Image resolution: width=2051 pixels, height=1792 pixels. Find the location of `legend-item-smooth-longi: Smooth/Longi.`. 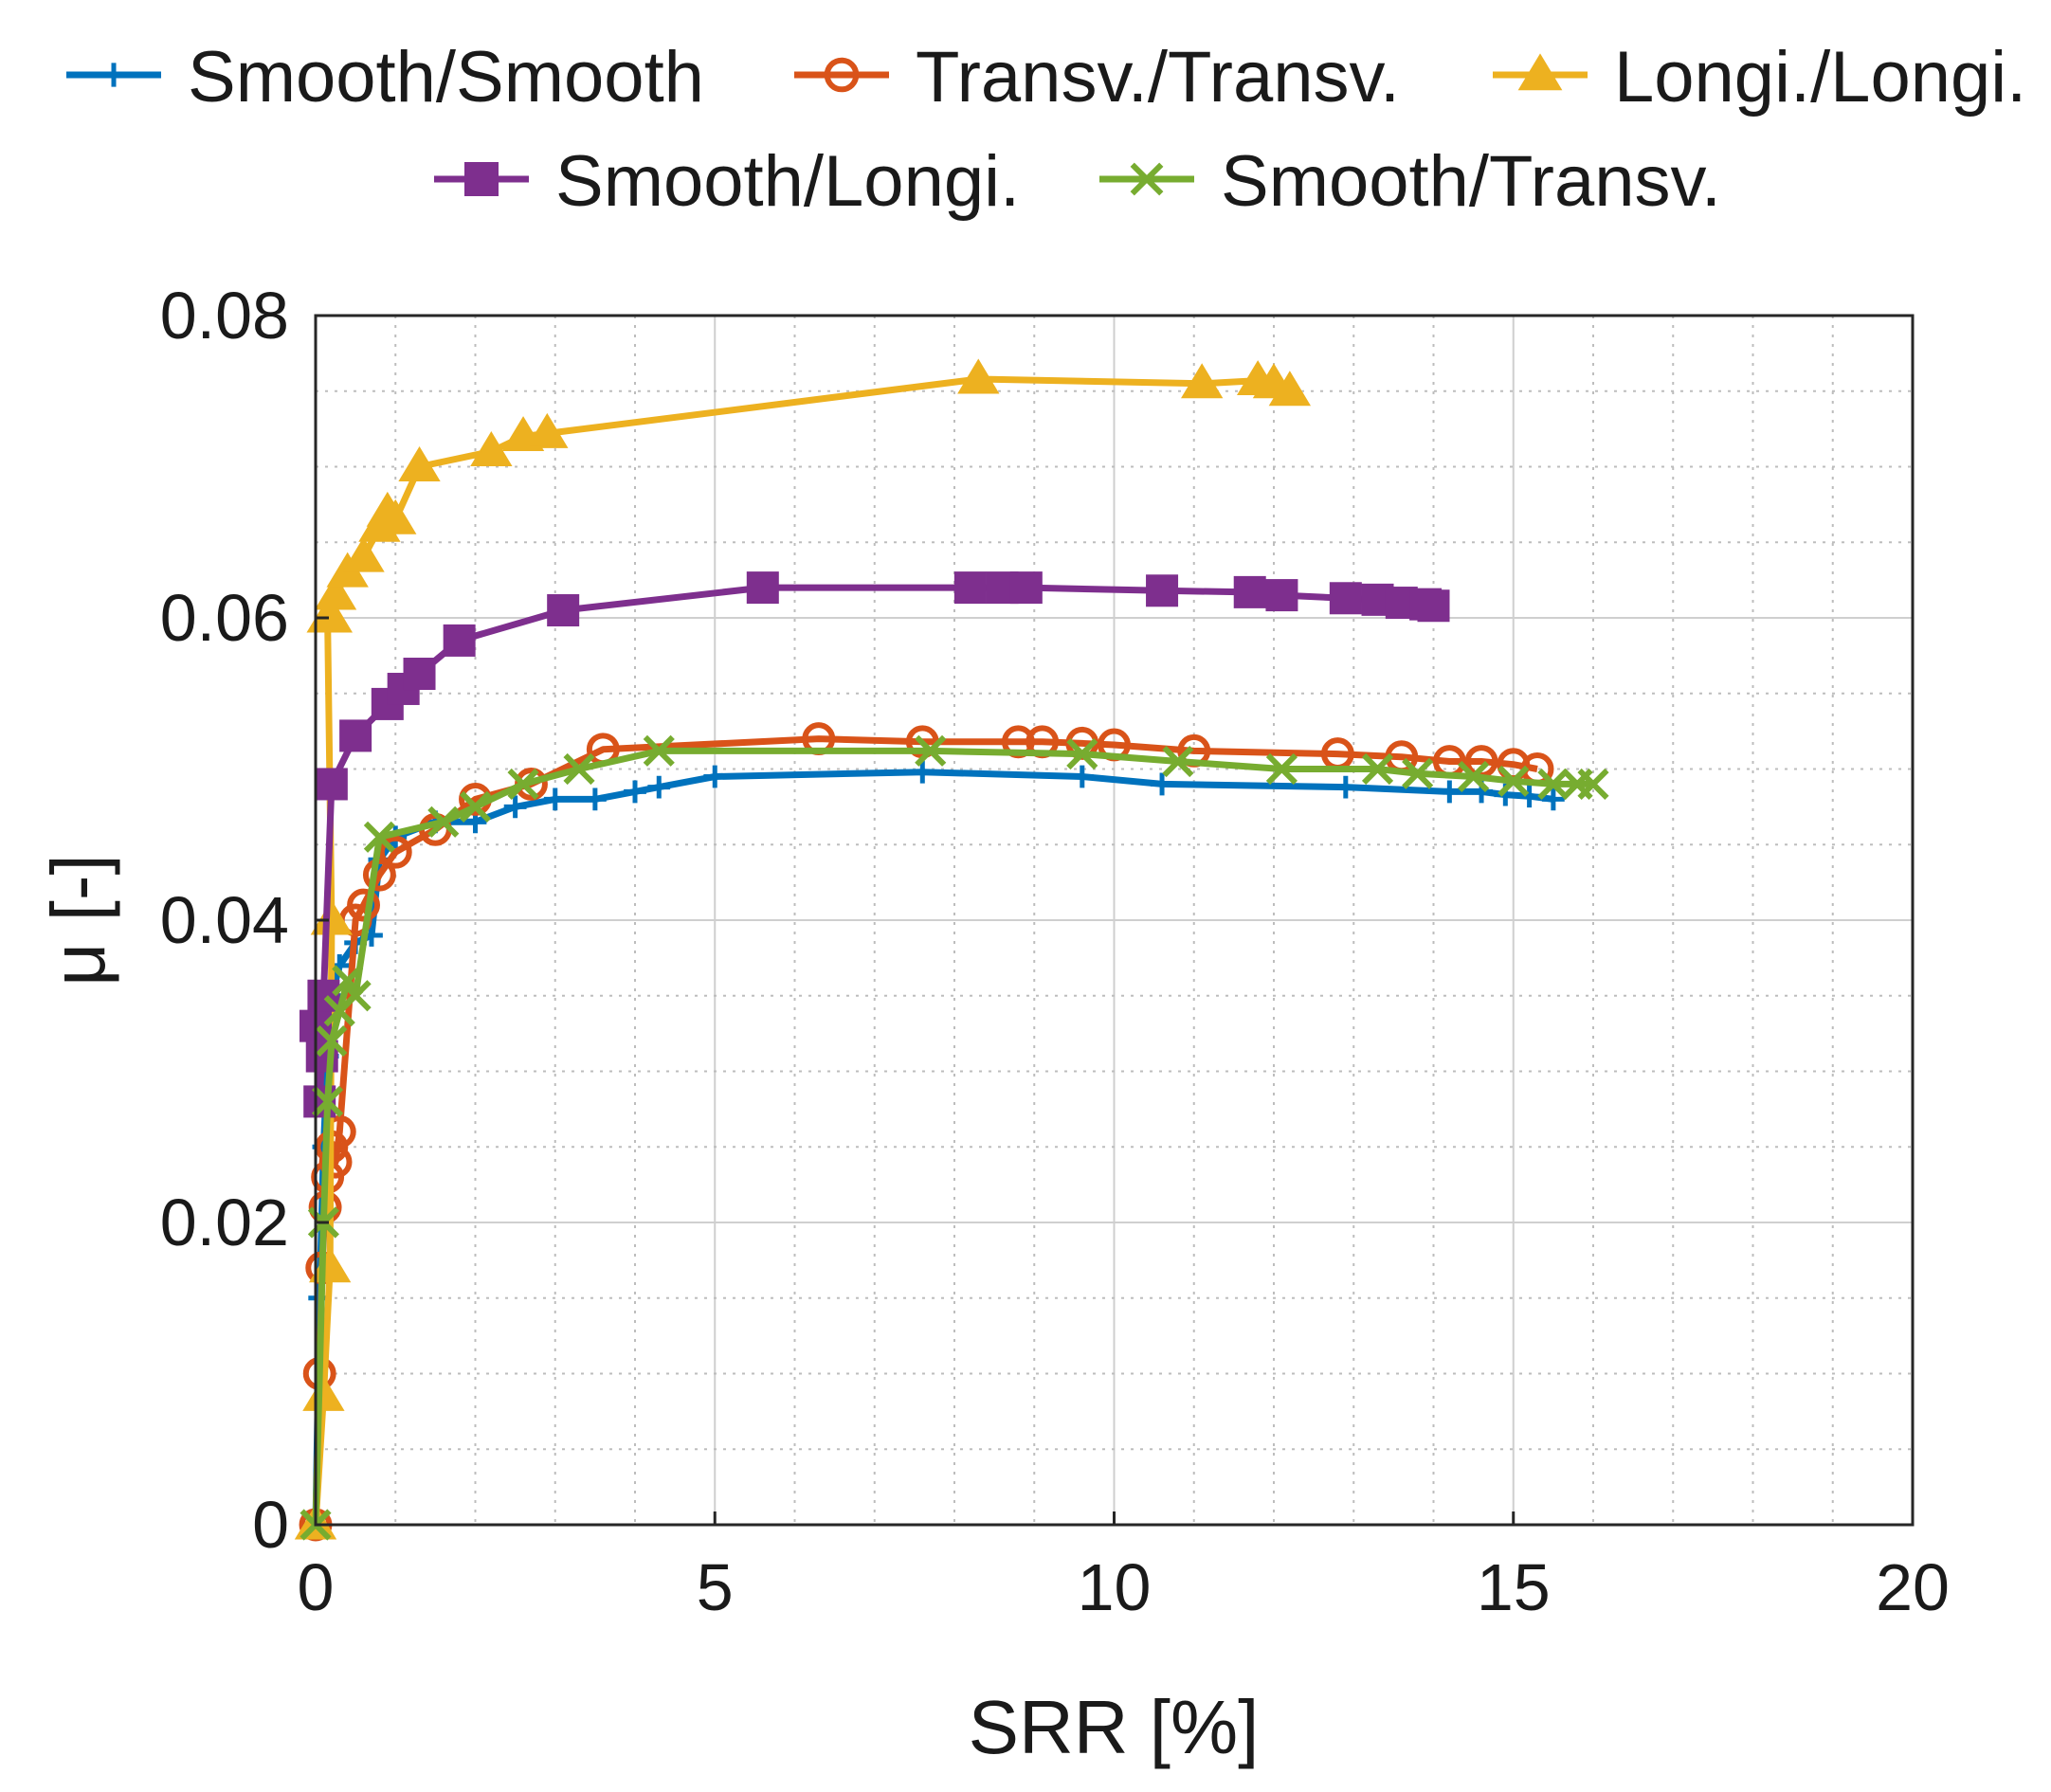

legend-item-smooth-longi: Smooth/Longi. is located at coordinates (727, 181).